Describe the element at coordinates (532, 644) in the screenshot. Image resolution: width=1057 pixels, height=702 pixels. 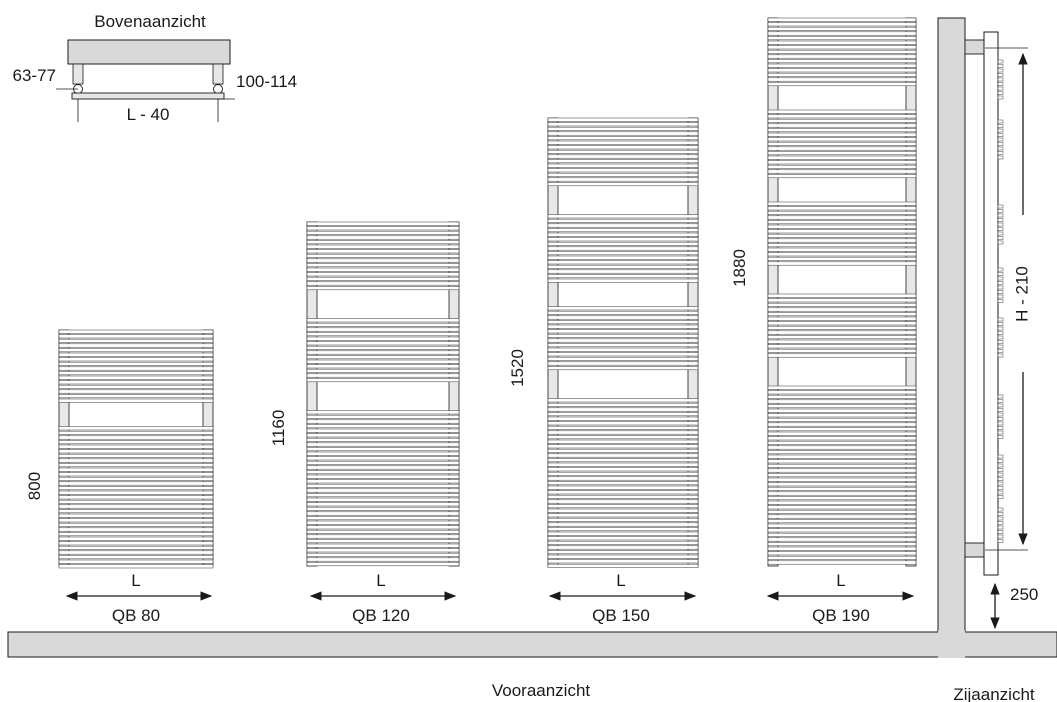
I see `floor` at that location.